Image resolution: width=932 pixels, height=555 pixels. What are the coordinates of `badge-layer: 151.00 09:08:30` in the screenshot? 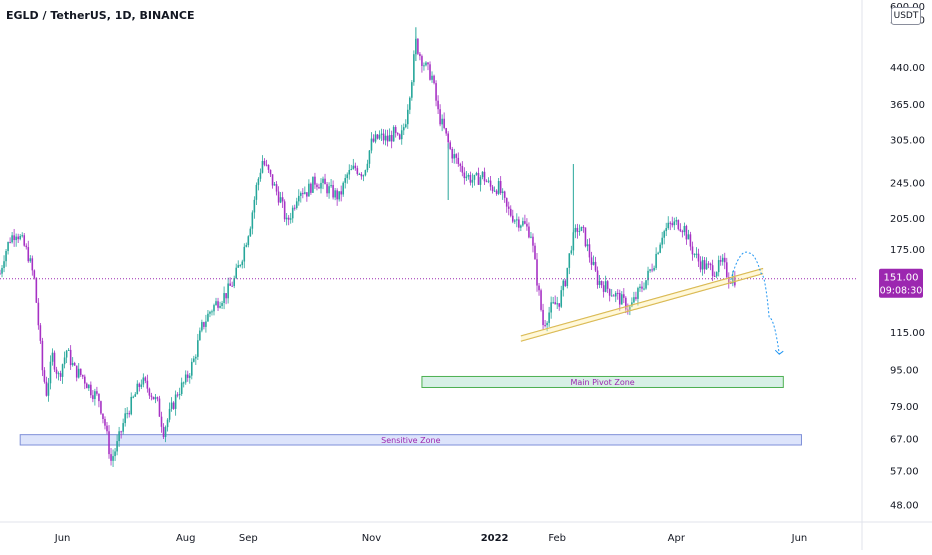 It's located at (901, 283).